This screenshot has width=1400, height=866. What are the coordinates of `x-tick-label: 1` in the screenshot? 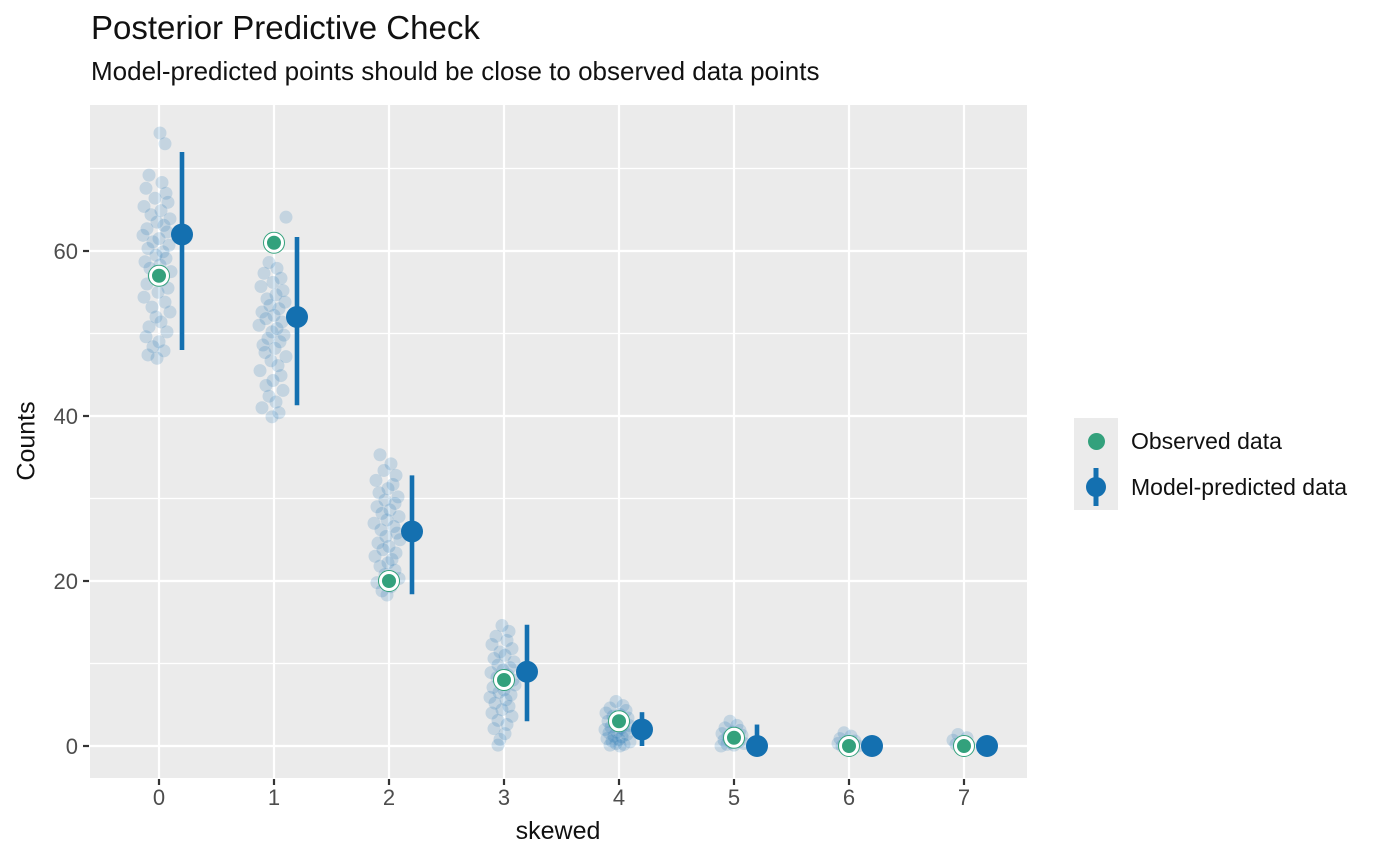 It's located at (274, 797).